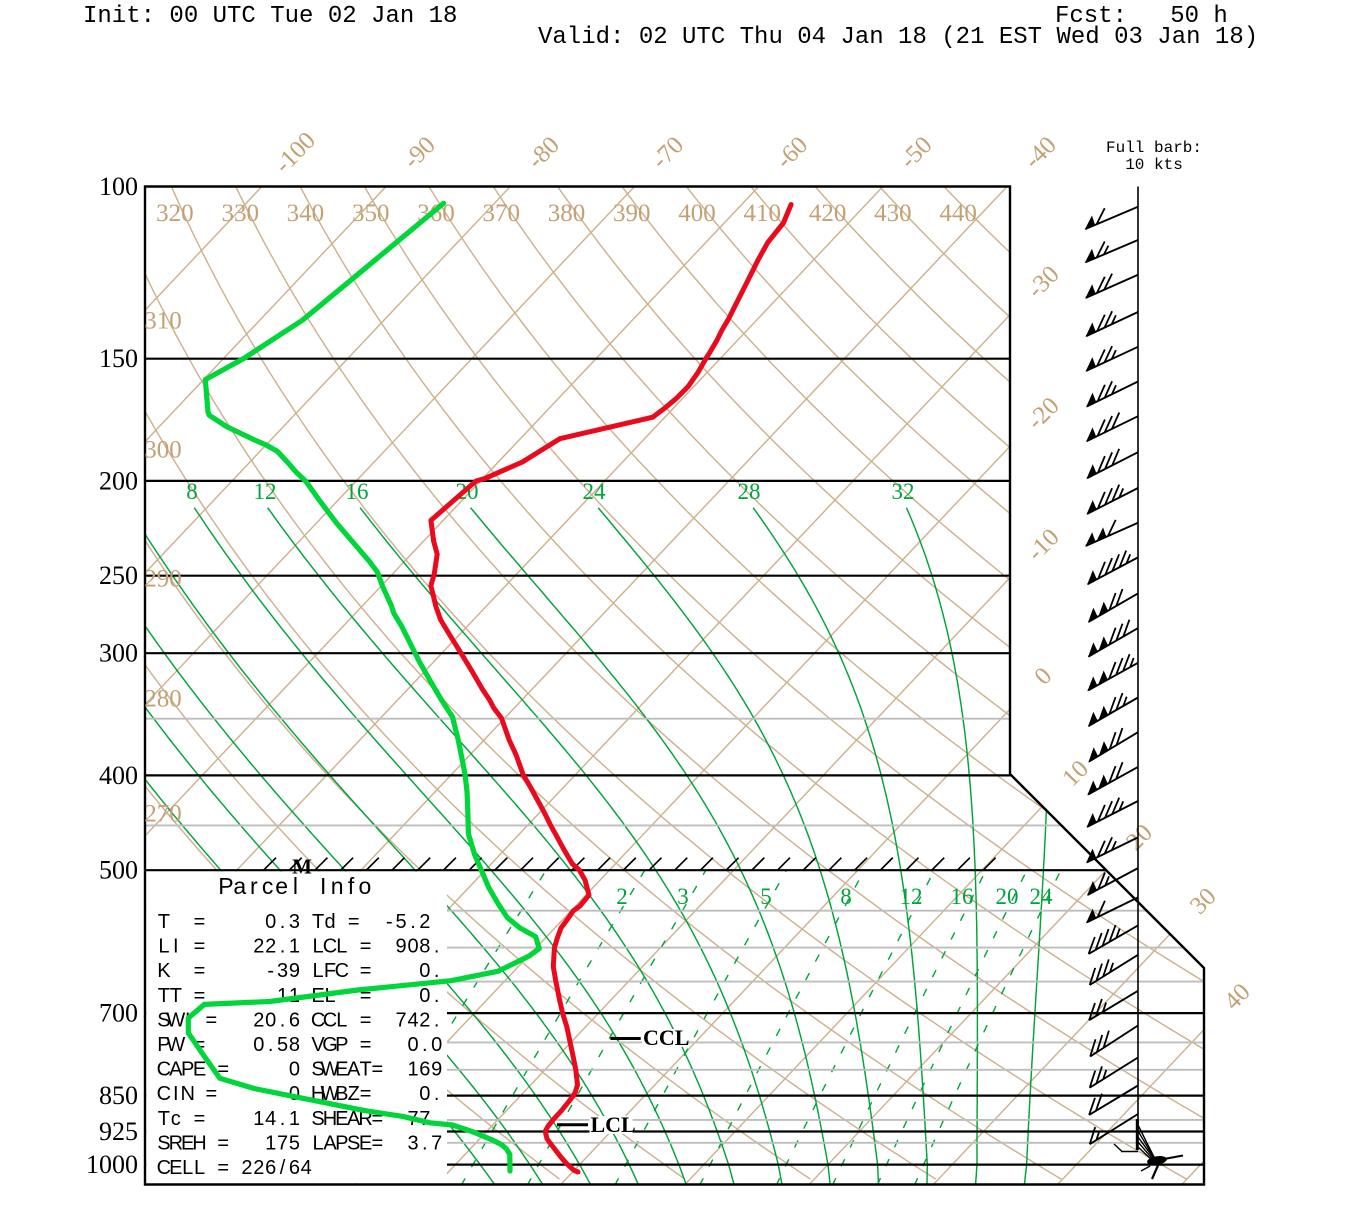  I want to click on svg-text: 500, so click(118, 870).